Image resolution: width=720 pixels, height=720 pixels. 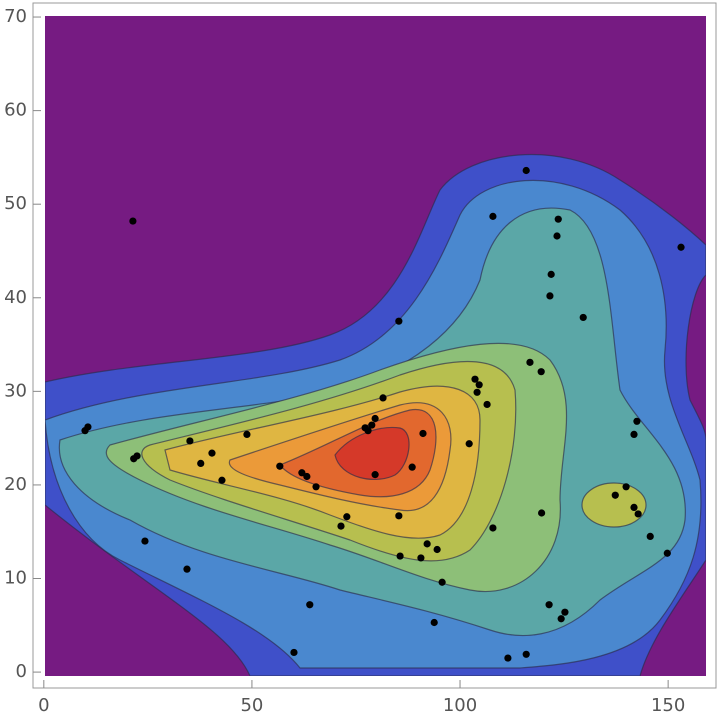 What do you see at coordinates (21, 671) in the screenshot?
I see `y-tick-label: 0` at bounding box center [21, 671].